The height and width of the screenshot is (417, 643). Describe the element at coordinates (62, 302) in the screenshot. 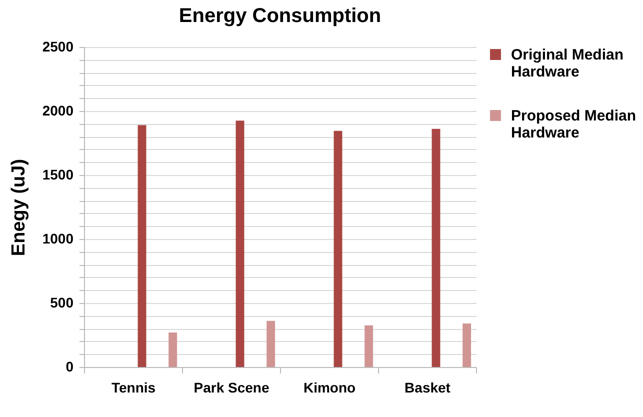

I see `y-tick-label: 500` at that location.